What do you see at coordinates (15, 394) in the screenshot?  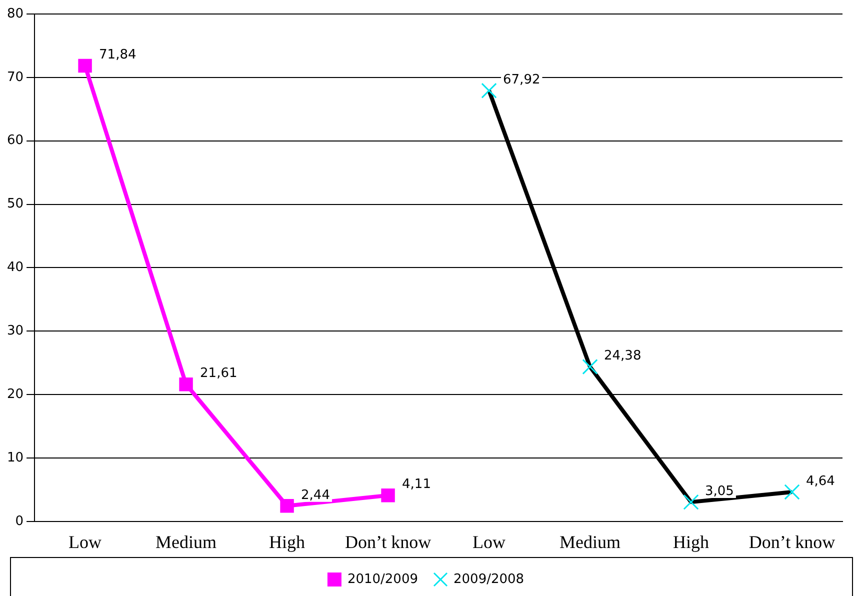 I see `y-tick-label: 20` at bounding box center [15, 394].